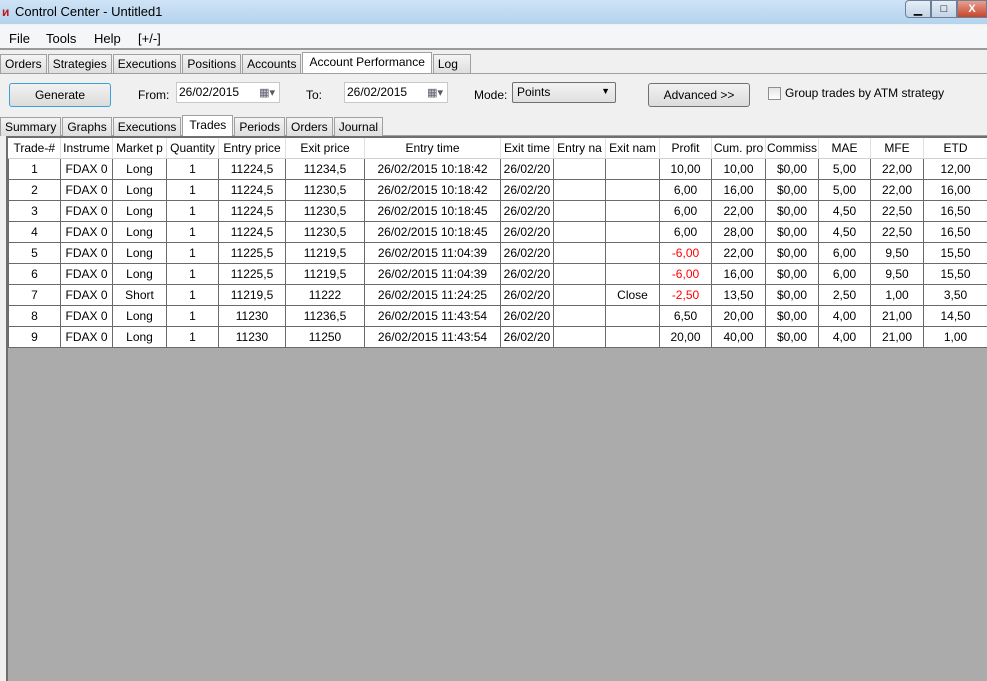  I want to click on to-date-picker: 26/02/2015 ▦▾, so click(396, 92).